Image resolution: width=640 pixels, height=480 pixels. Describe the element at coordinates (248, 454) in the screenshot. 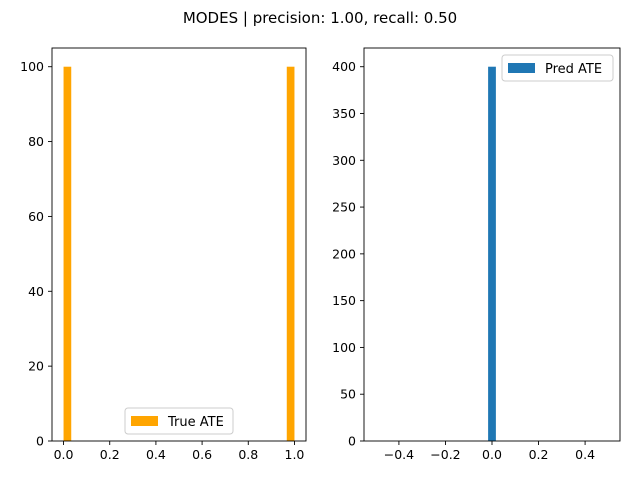

I see `x-tick-label: 0.8` at that location.